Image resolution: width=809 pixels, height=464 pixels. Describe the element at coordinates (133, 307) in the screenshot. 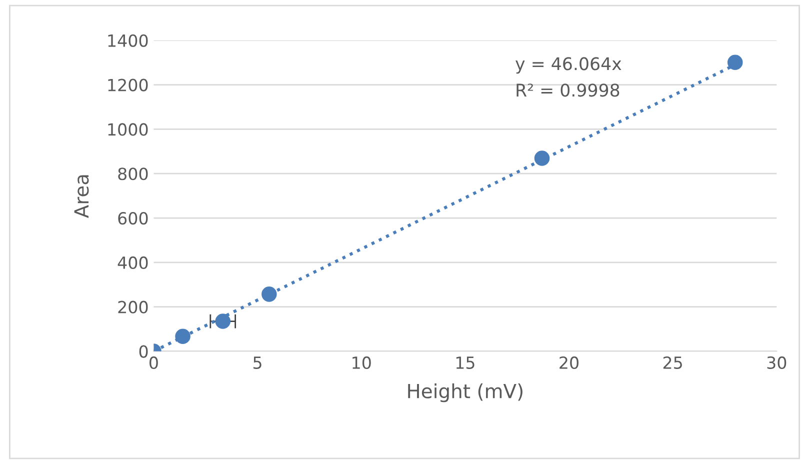

I see `y-tick-label: 200` at that location.